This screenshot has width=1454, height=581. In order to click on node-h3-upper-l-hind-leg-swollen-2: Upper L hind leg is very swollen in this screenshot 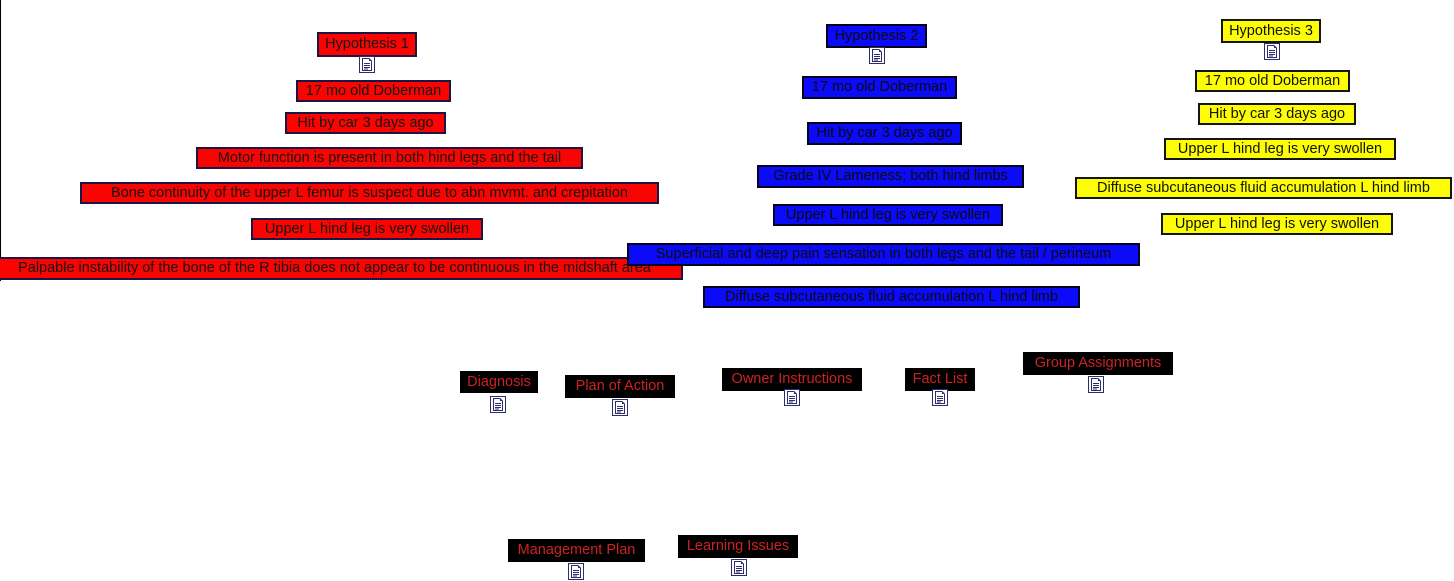, I will do `click(1277, 224)`.